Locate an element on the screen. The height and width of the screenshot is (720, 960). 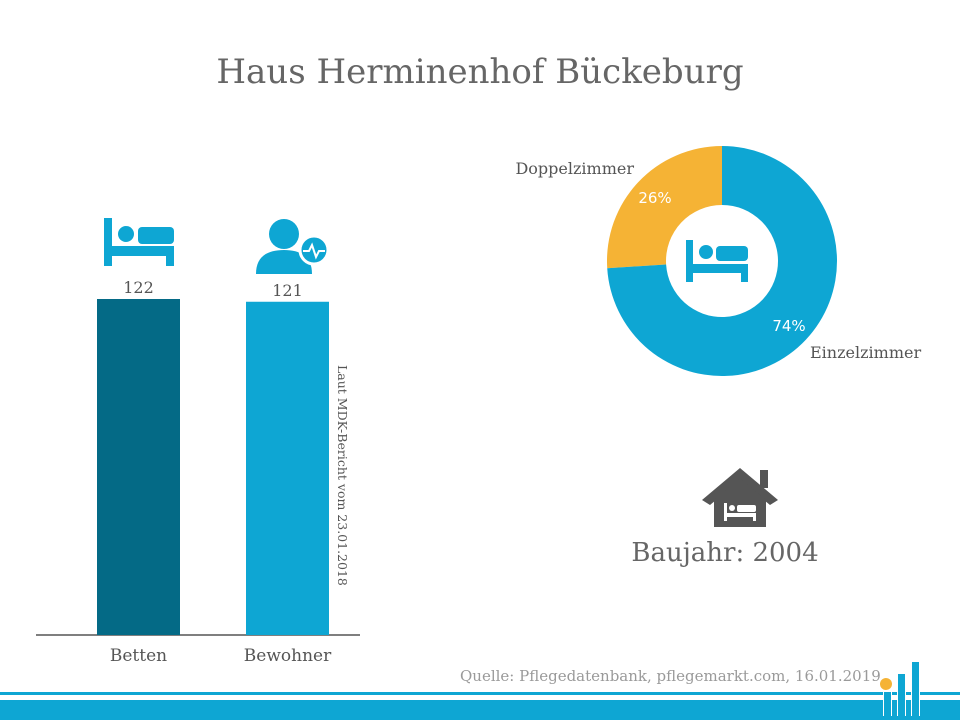
bar-note: Laut MDK-Bericht vom 23.01.2018 is located at coordinates (342, 475).